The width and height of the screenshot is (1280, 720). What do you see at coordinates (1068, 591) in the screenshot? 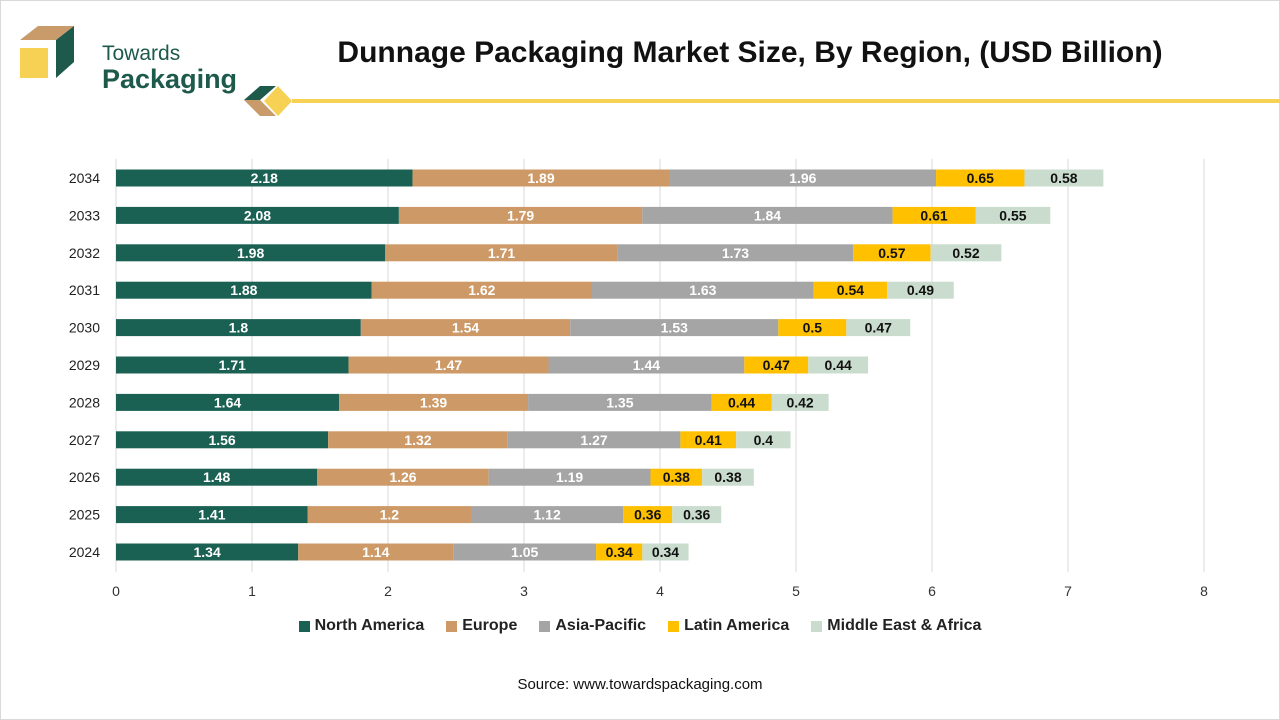
I see `x-tick-label: 7` at bounding box center [1068, 591].